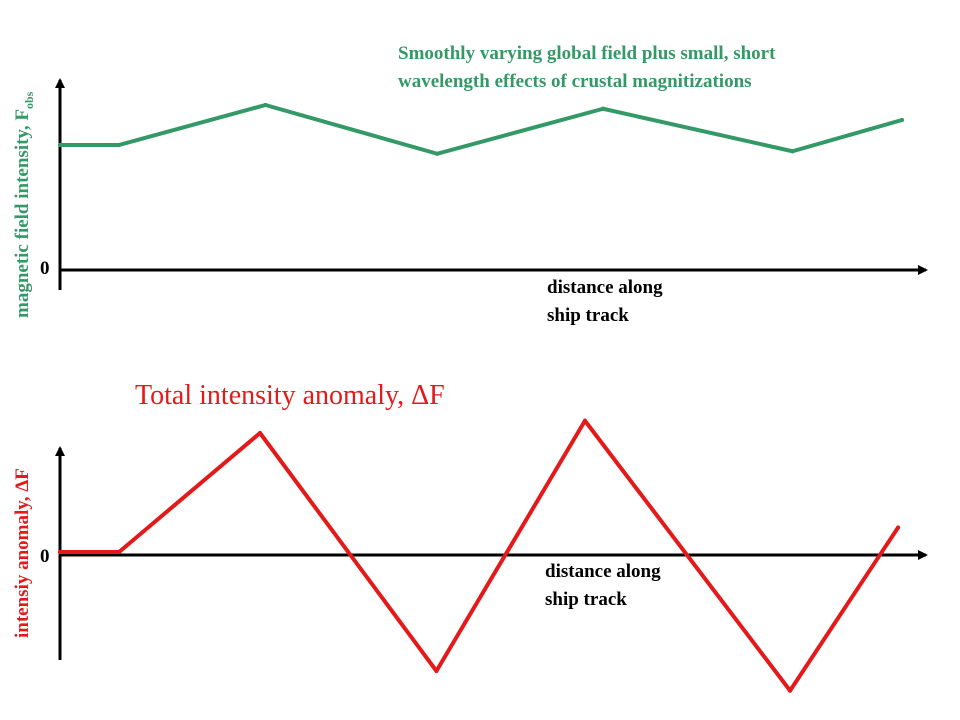 The height and width of the screenshot is (720, 960). I want to click on zero-label-top: 0, so click(45, 268).